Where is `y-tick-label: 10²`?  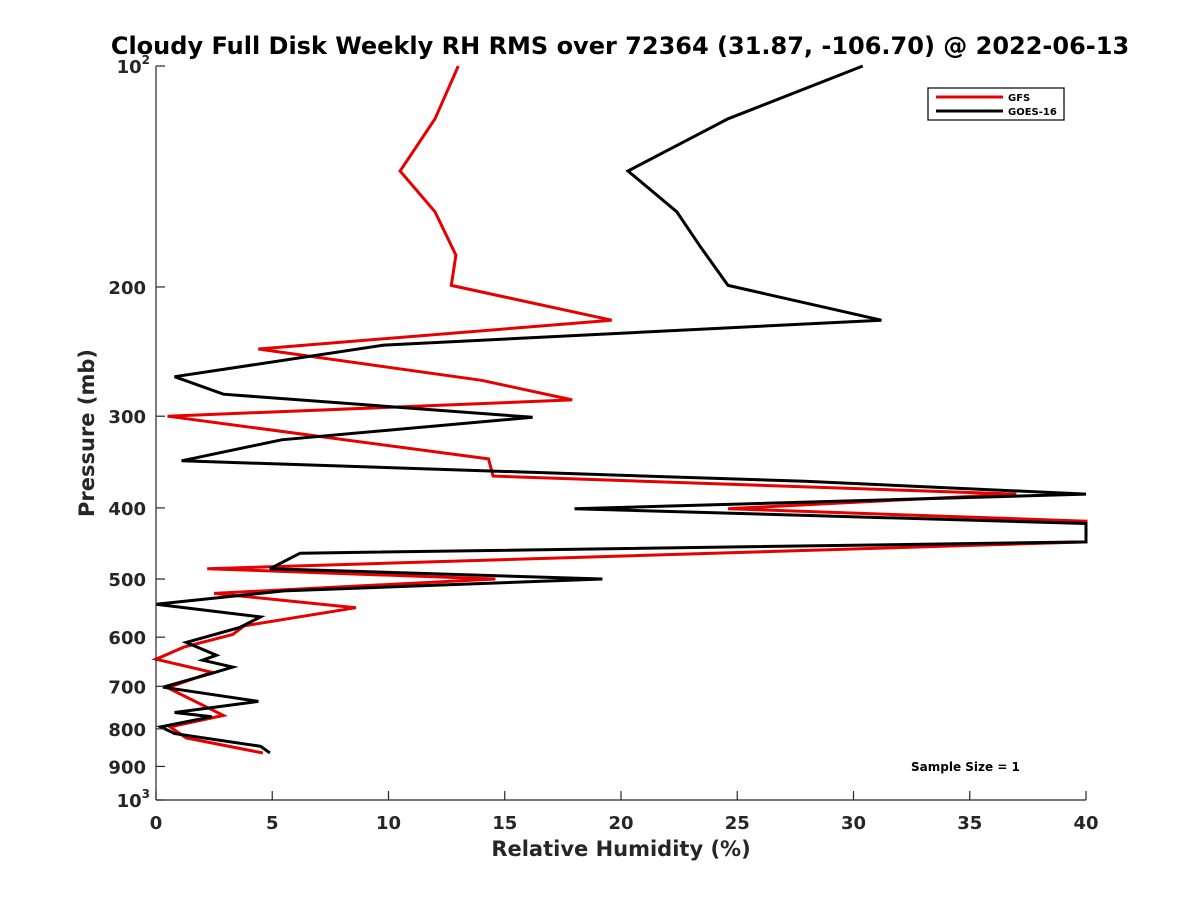
y-tick-label: 10² is located at coordinates (133, 65).